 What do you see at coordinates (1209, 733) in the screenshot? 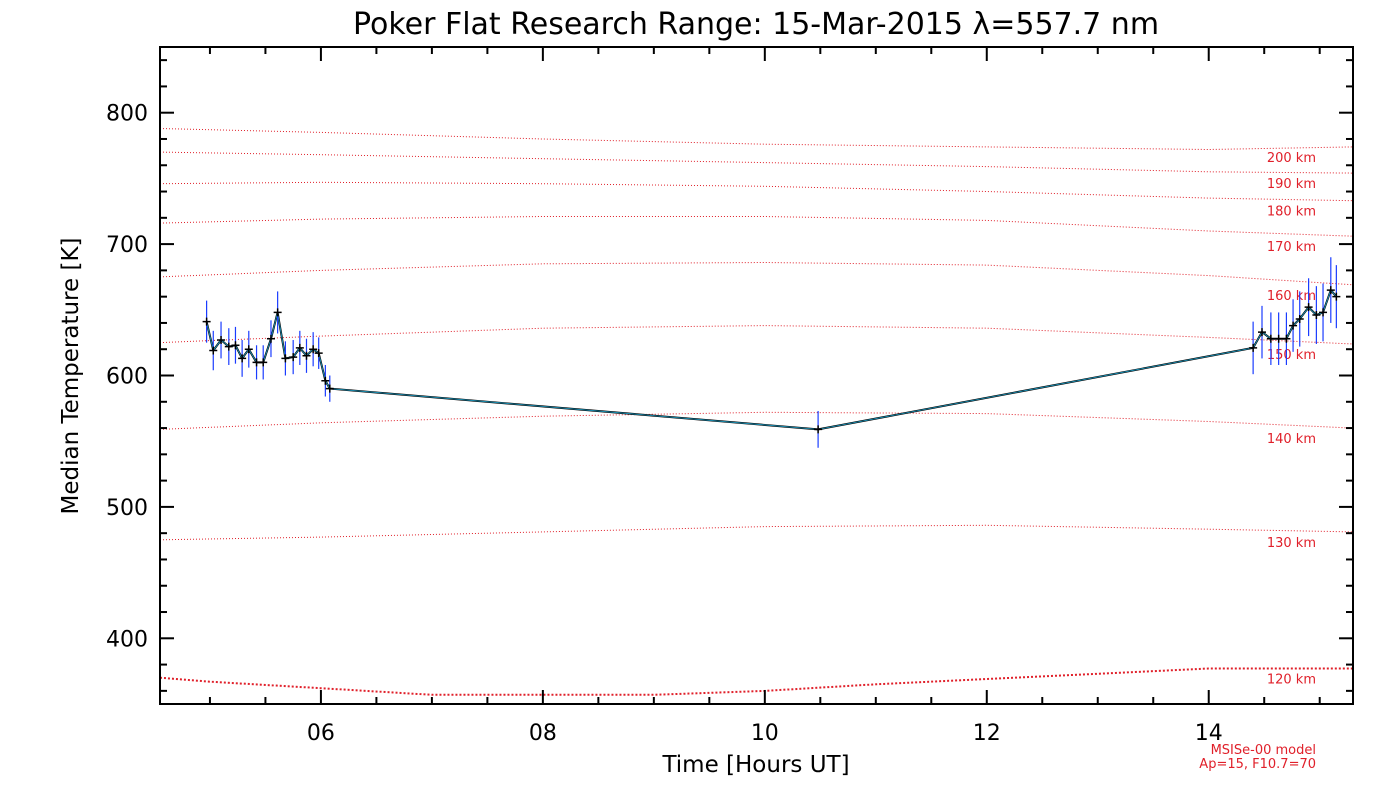
I see `x-tick-label: 14` at bounding box center [1209, 733].